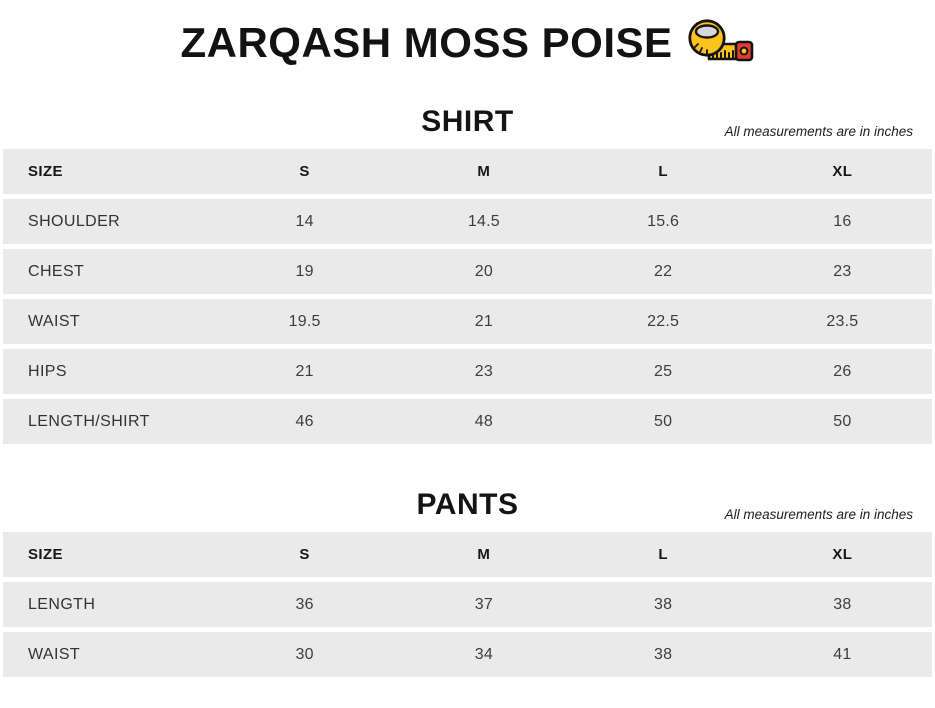  Describe the element at coordinates (467, 654) in the screenshot. I see `table-row-waist: WAIST 30 34 38 41` at that location.